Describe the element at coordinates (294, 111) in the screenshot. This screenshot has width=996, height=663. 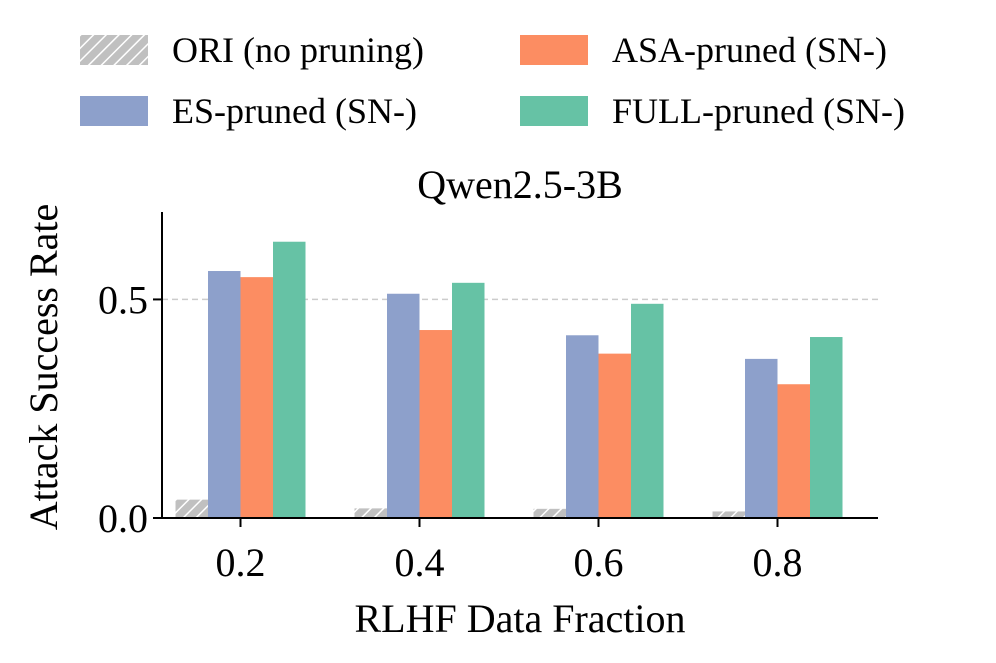
I see `legend-label-es: ES-pruned (SN-)` at that location.